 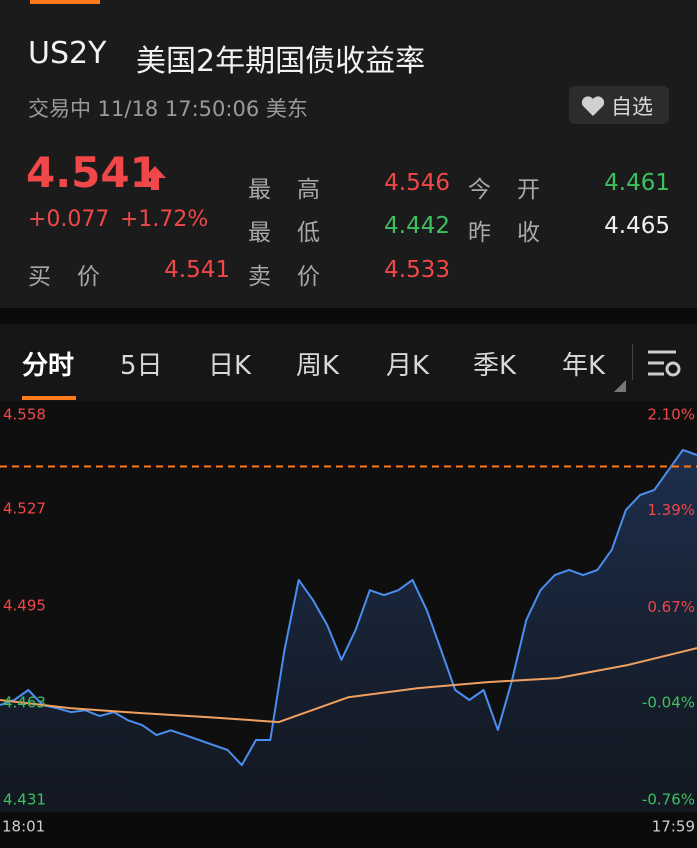 What do you see at coordinates (197, 270) in the screenshot?
I see `stat-value: 4.541` at bounding box center [197, 270].